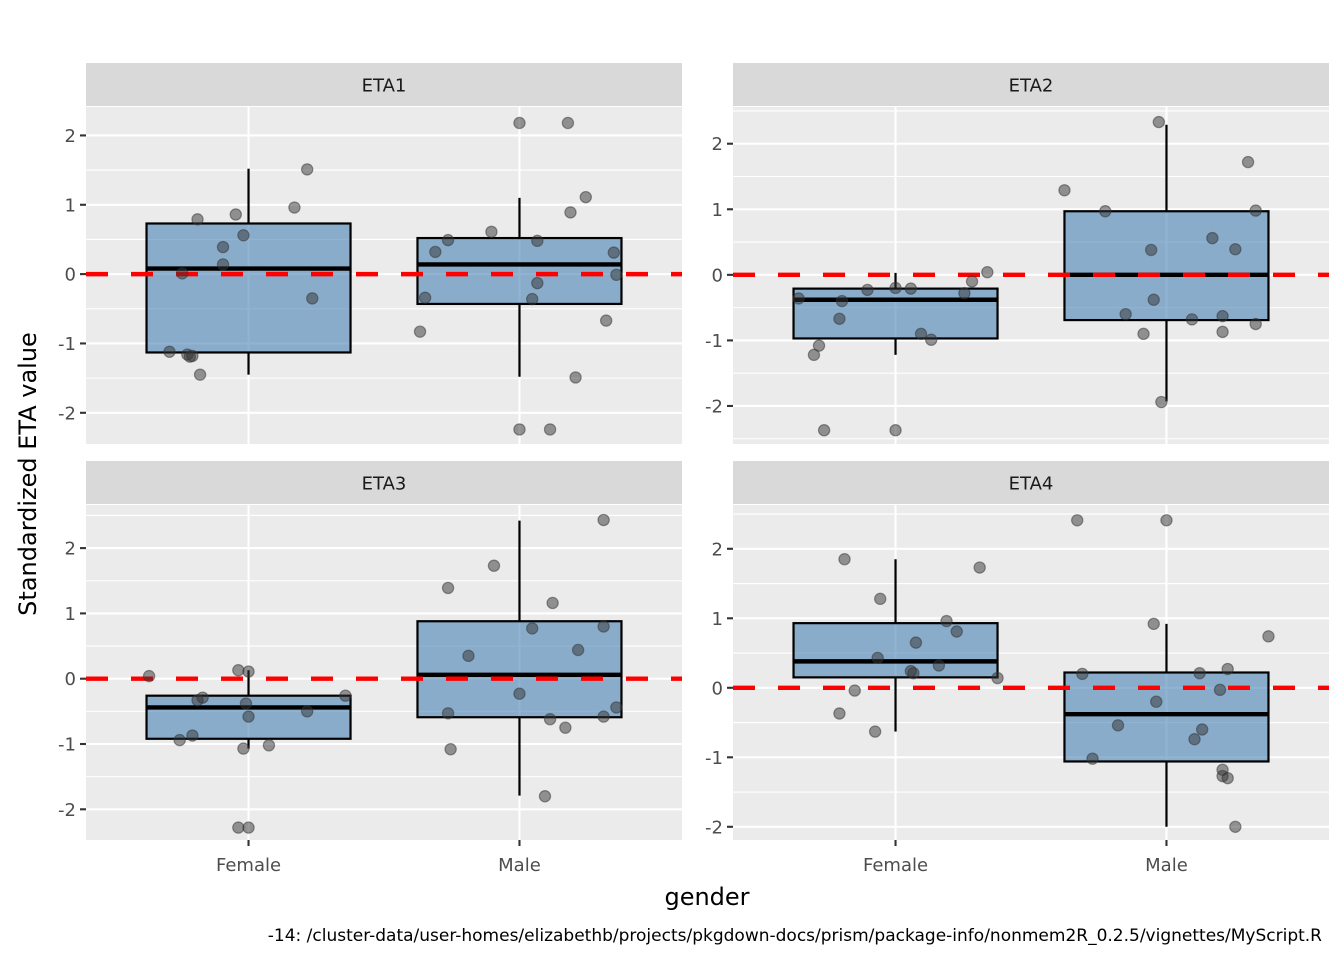 The width and height of the screenshot is (1344, 960). I want to click on facet-strip-label: ETA4, so click(1031, 484).